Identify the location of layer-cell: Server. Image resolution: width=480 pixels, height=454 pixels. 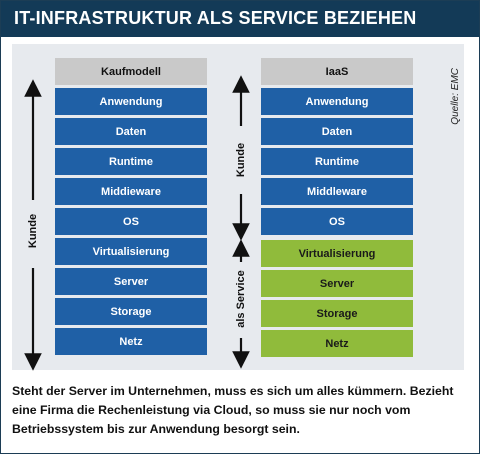
(131, 281).